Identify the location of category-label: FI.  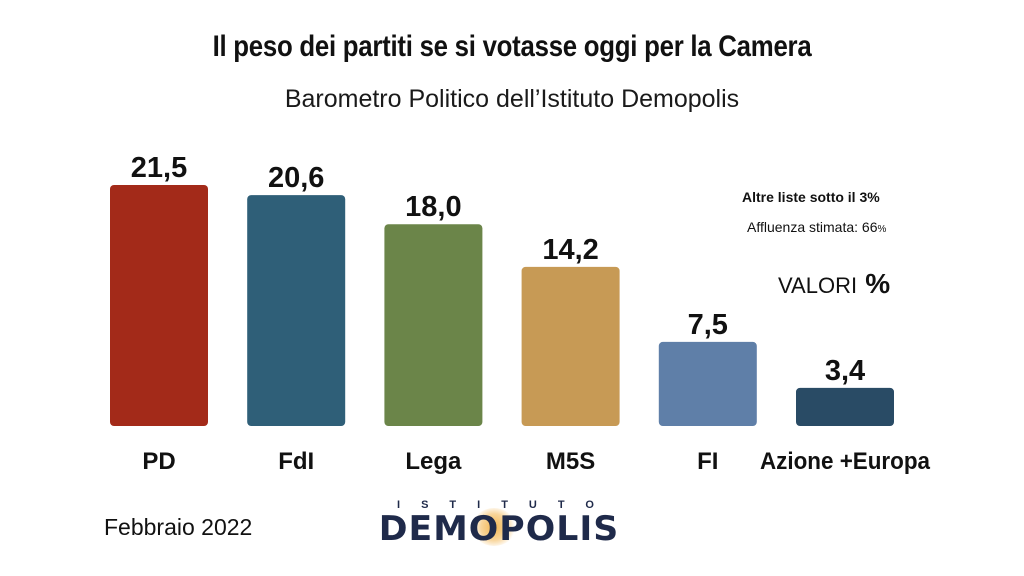
(707, 461).